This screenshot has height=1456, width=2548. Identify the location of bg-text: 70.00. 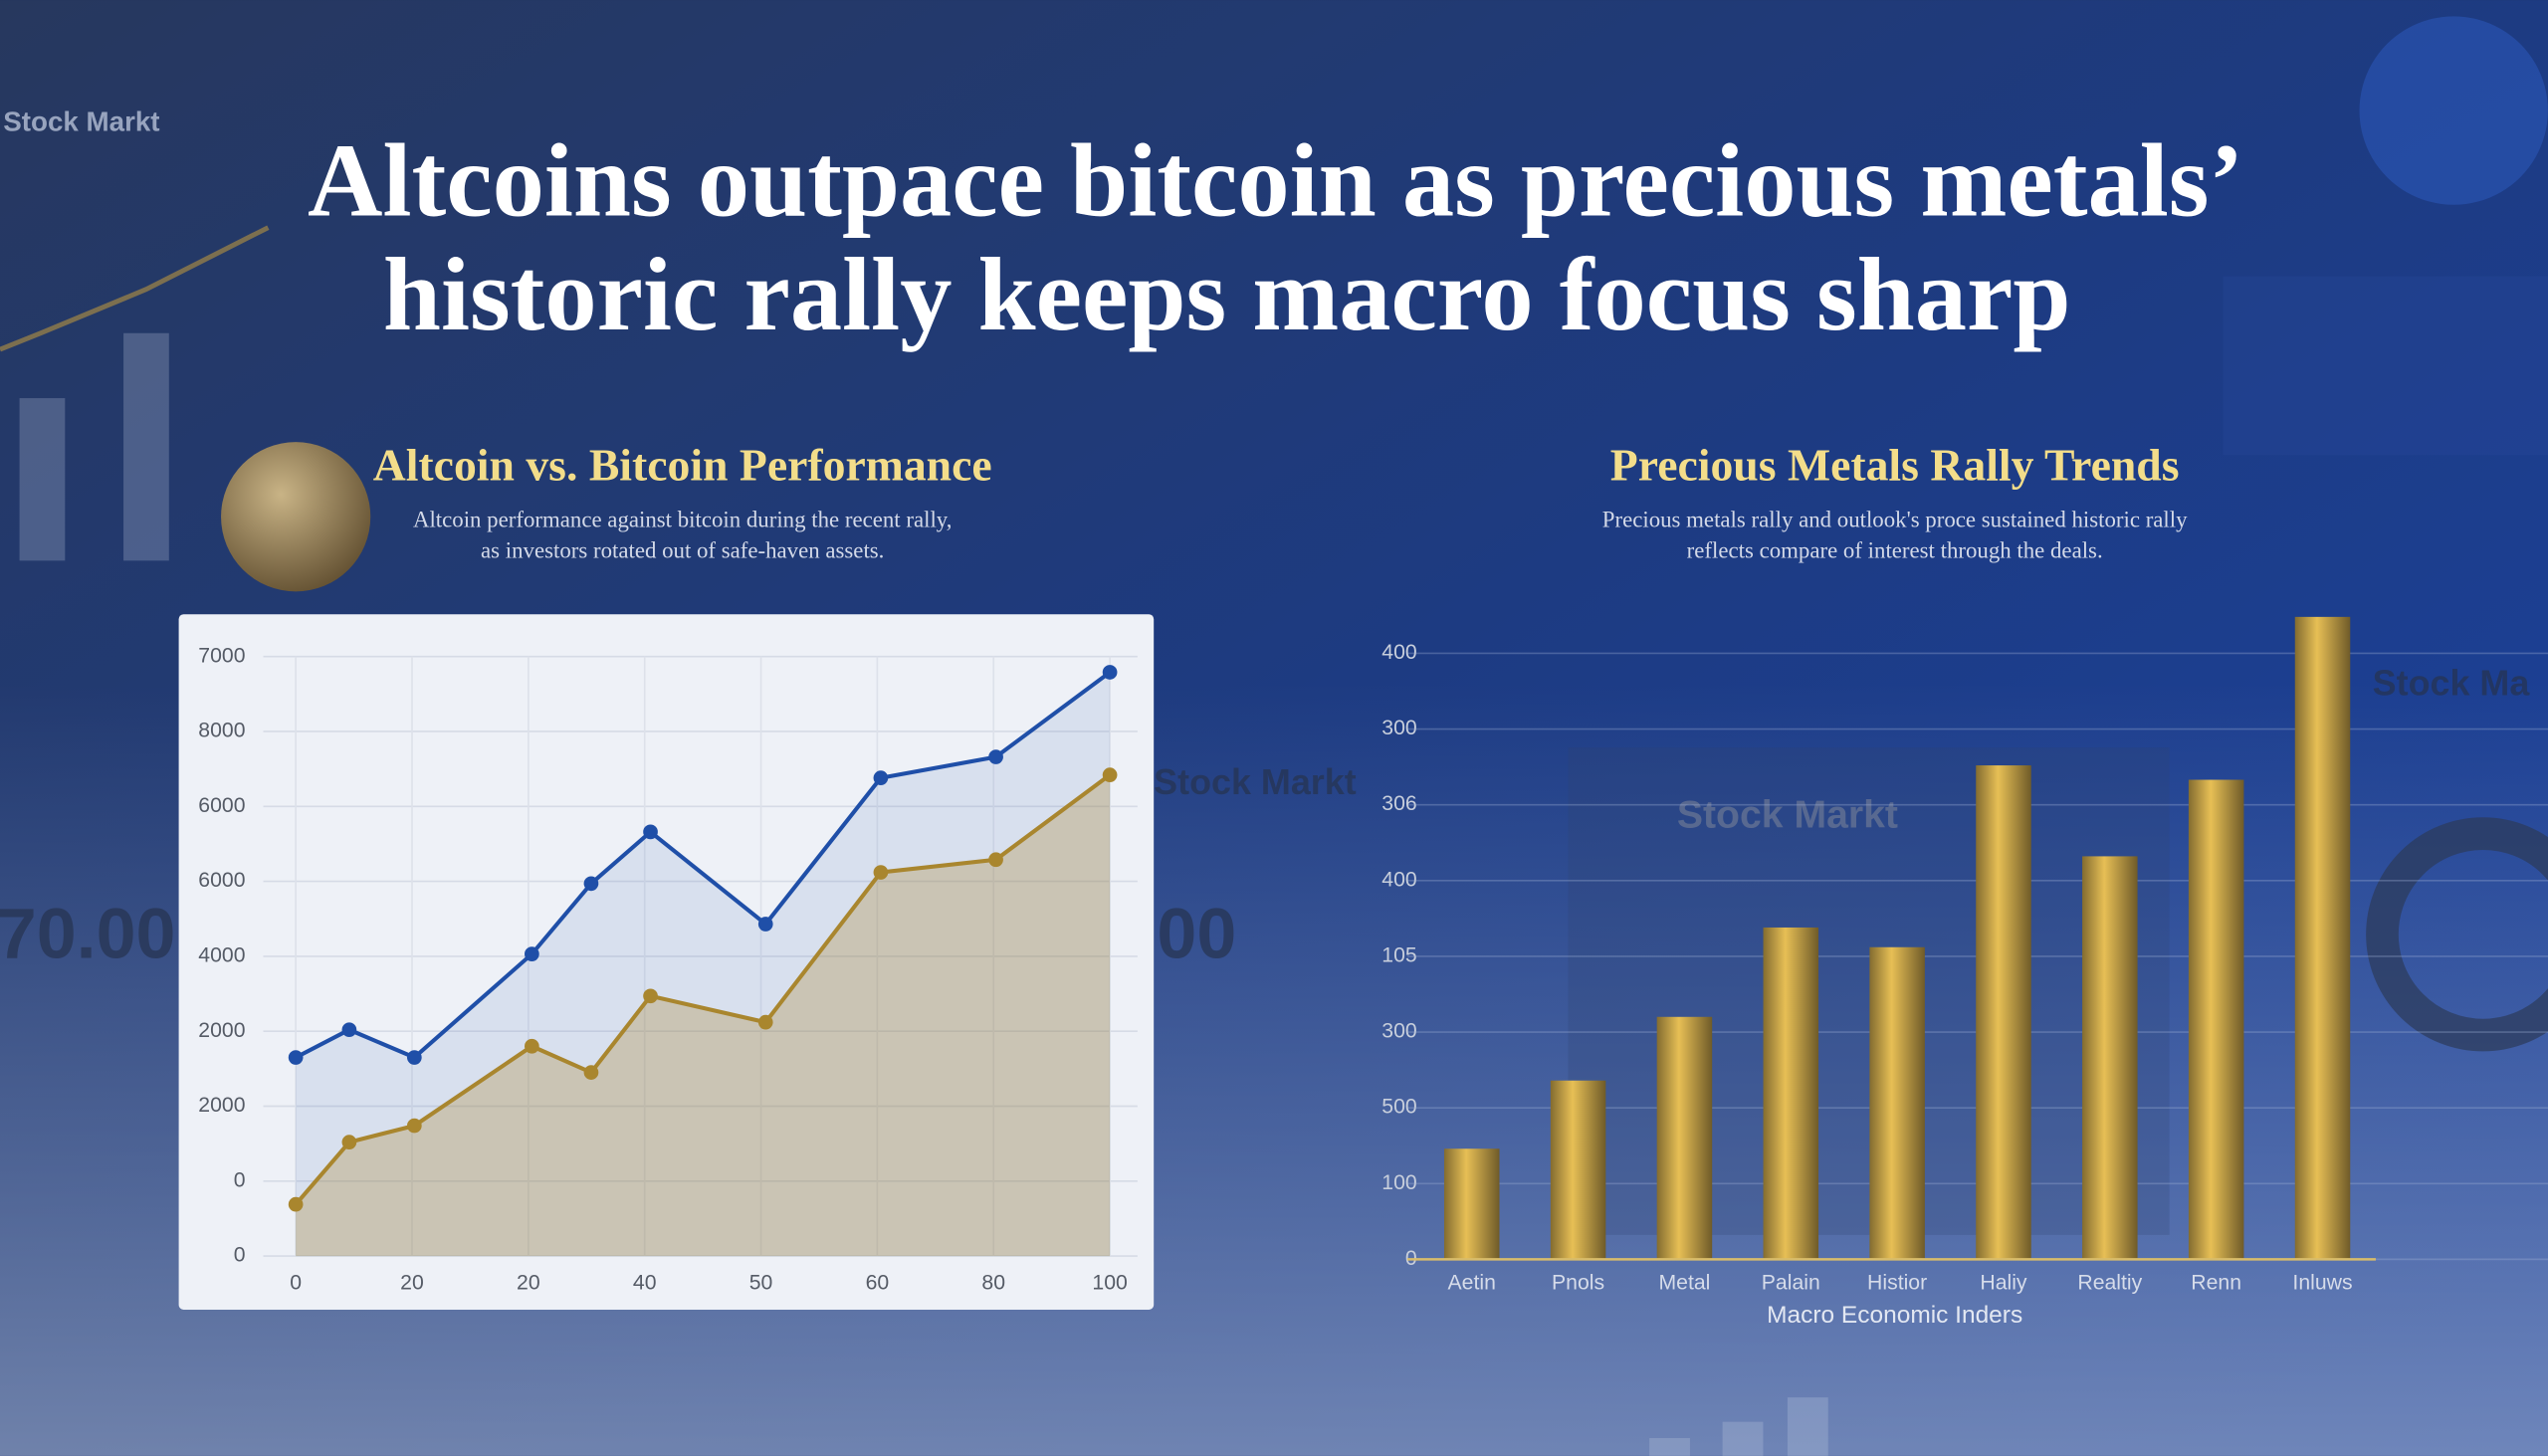
(87, 934).